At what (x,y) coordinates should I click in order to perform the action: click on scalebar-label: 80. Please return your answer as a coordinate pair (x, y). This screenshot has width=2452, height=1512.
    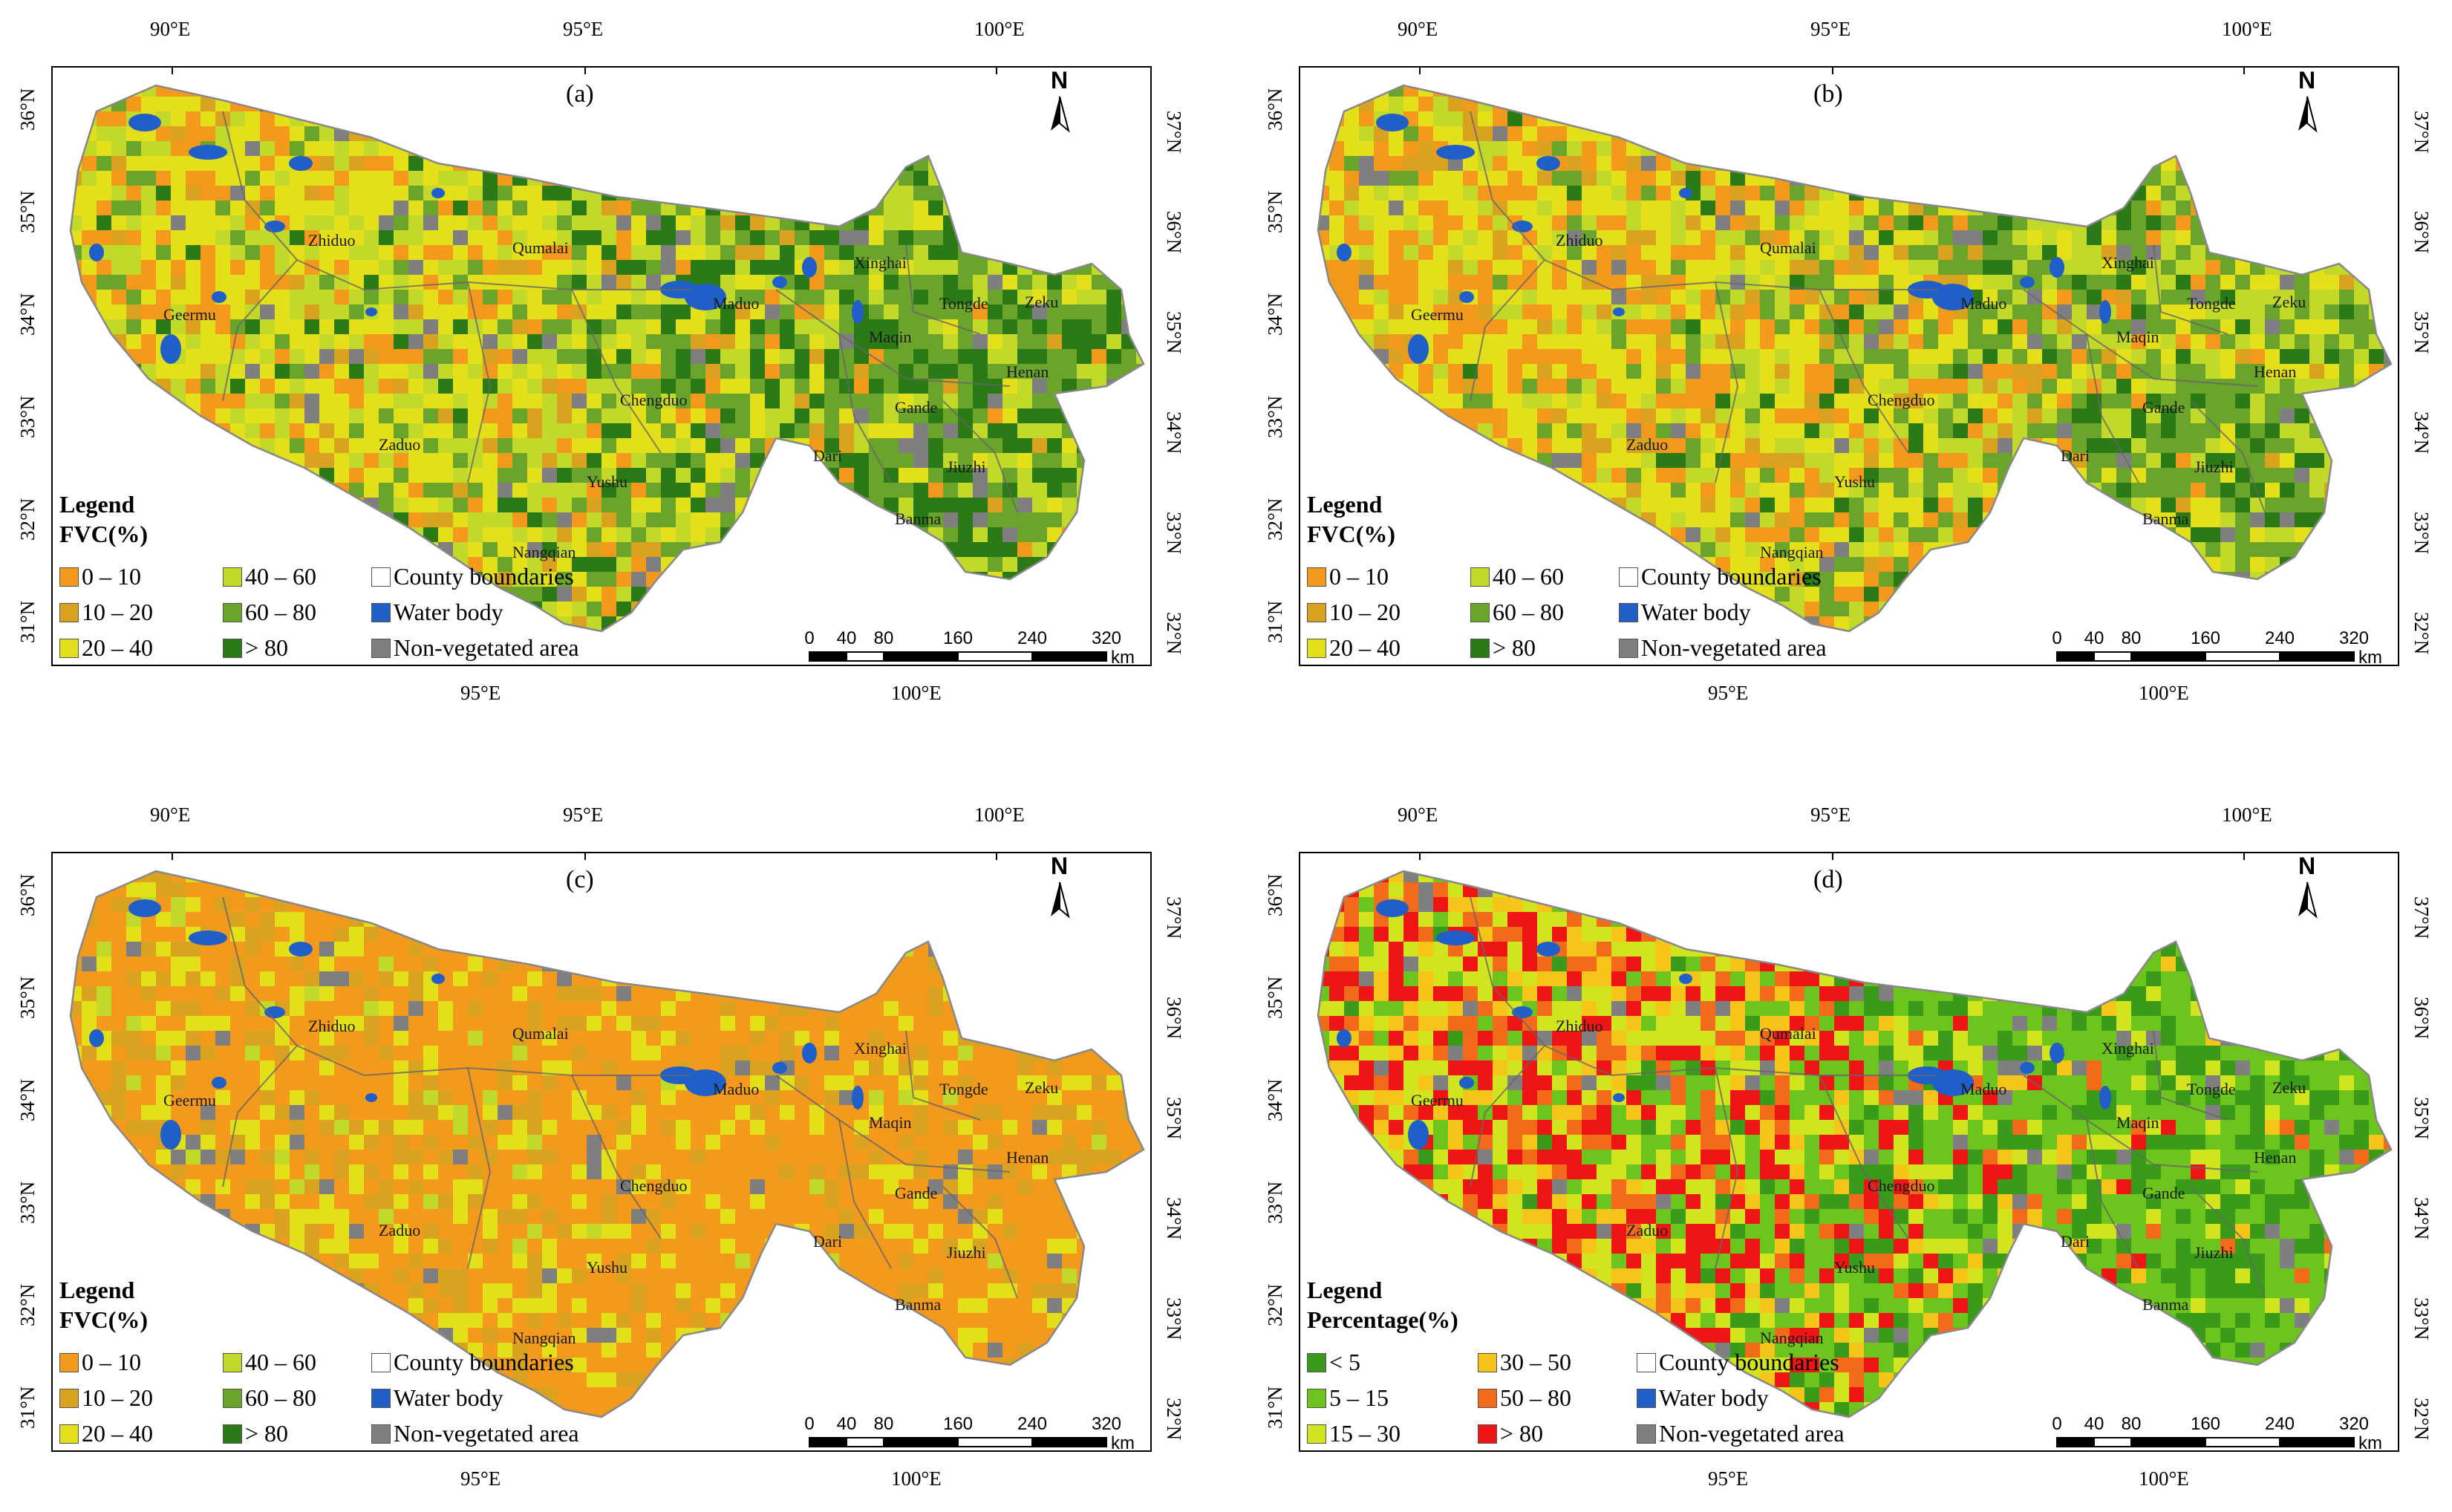
    Looking at the image, I should click on (884, 638).